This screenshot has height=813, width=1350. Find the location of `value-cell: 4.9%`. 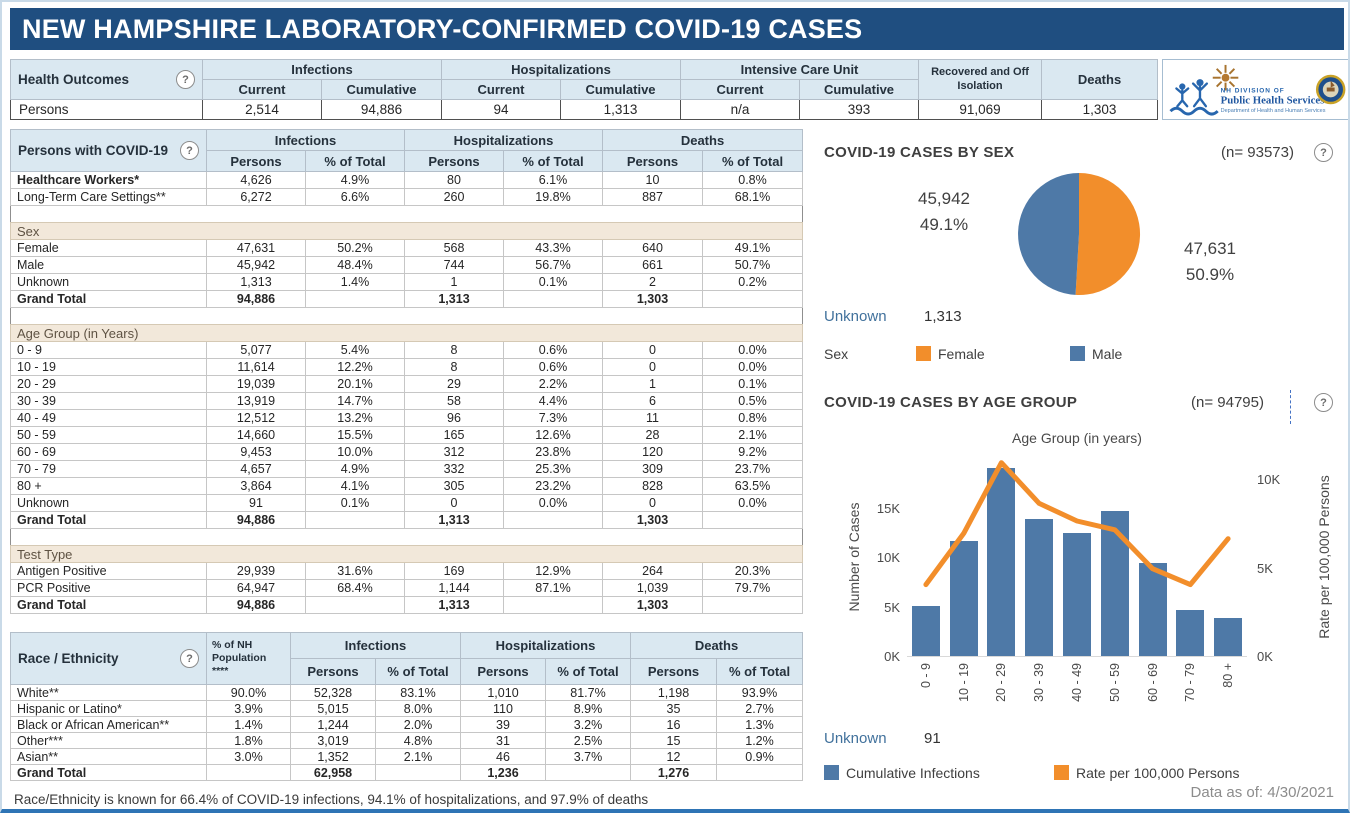

value-cell: 4.9% is located at coordinates (355, 180).